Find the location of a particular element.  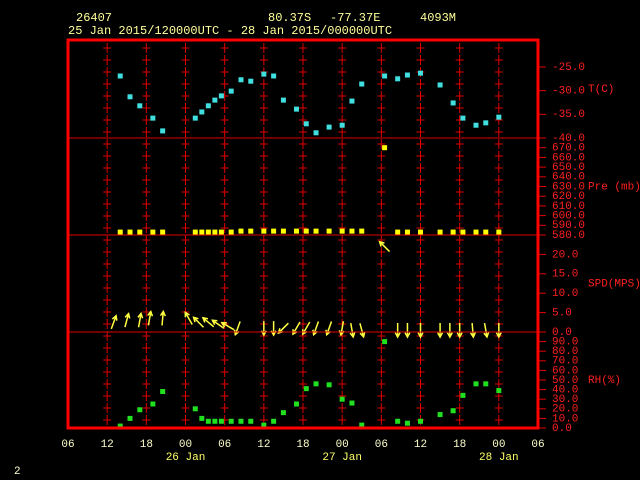

date-label: 28 Jan is located at coordinates (499, 458).